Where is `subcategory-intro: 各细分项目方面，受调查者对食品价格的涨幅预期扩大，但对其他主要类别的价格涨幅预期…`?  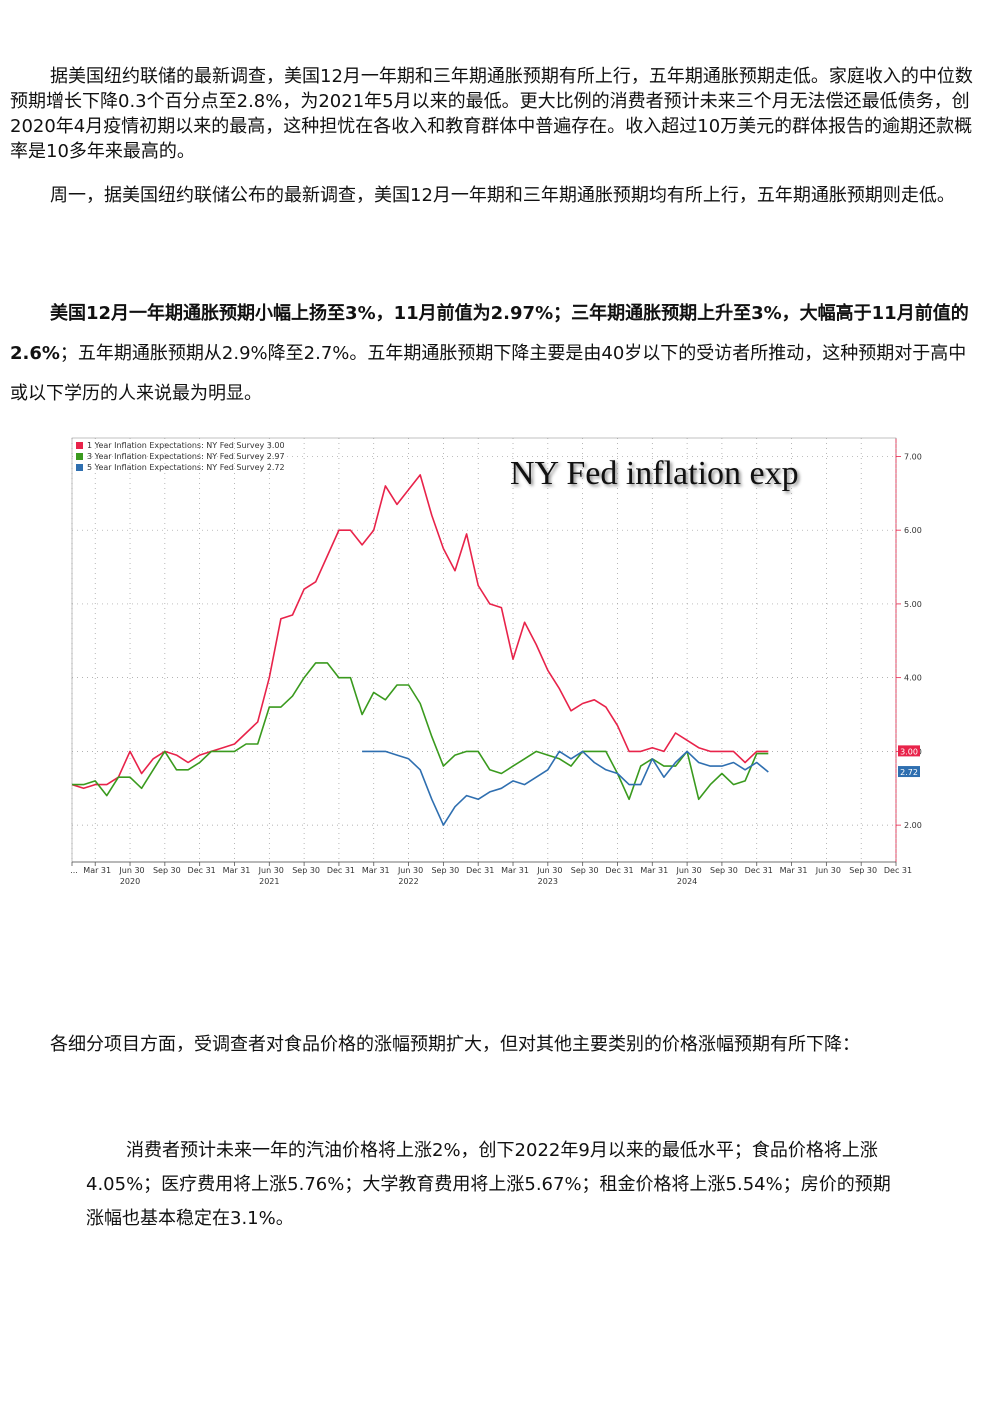 subcategory-intro: 各细分项目方面，受调查者对食品价格的涨幅预期扩大，但对其他主要类别的价格涨幅预期… is located at coordinates (515, 1045).